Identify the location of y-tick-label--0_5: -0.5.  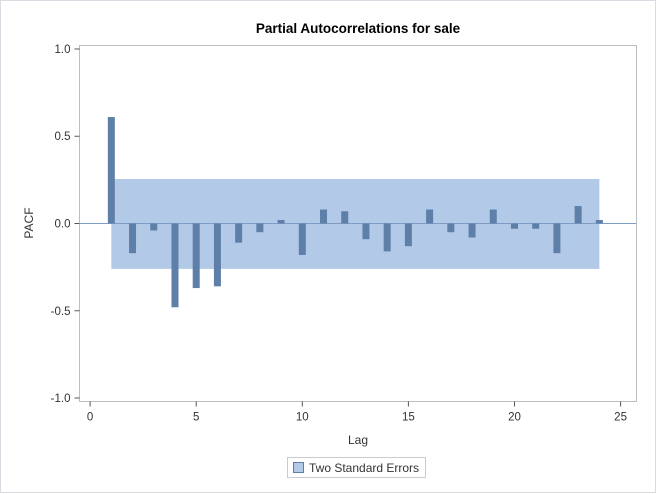
(61, 312).